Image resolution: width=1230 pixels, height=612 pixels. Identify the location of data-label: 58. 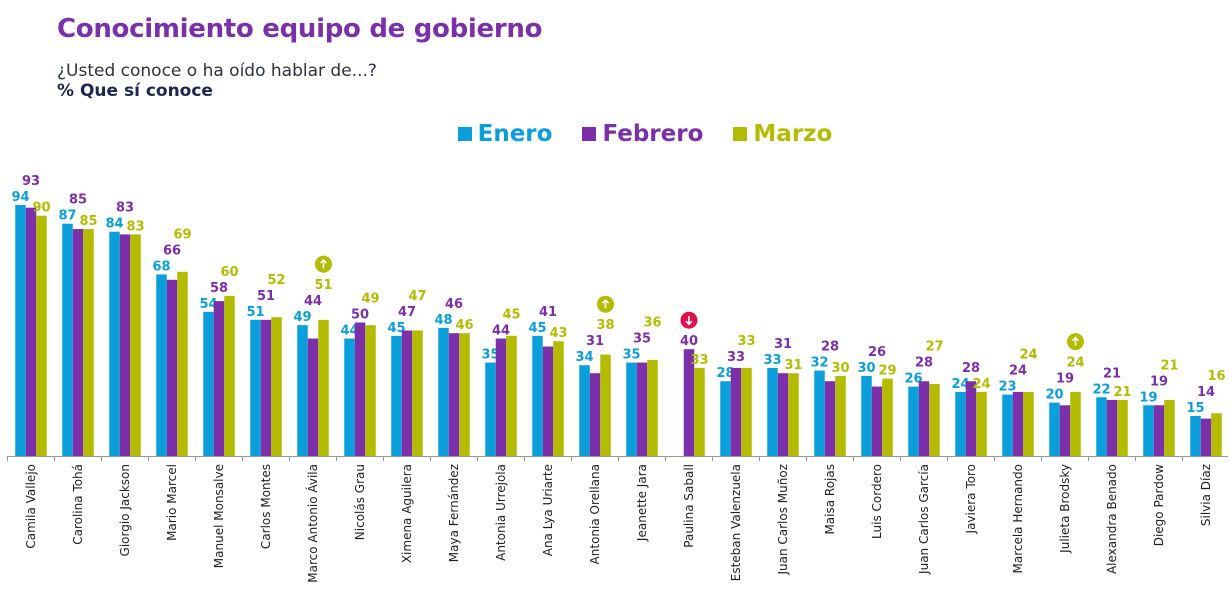
(219, 288).